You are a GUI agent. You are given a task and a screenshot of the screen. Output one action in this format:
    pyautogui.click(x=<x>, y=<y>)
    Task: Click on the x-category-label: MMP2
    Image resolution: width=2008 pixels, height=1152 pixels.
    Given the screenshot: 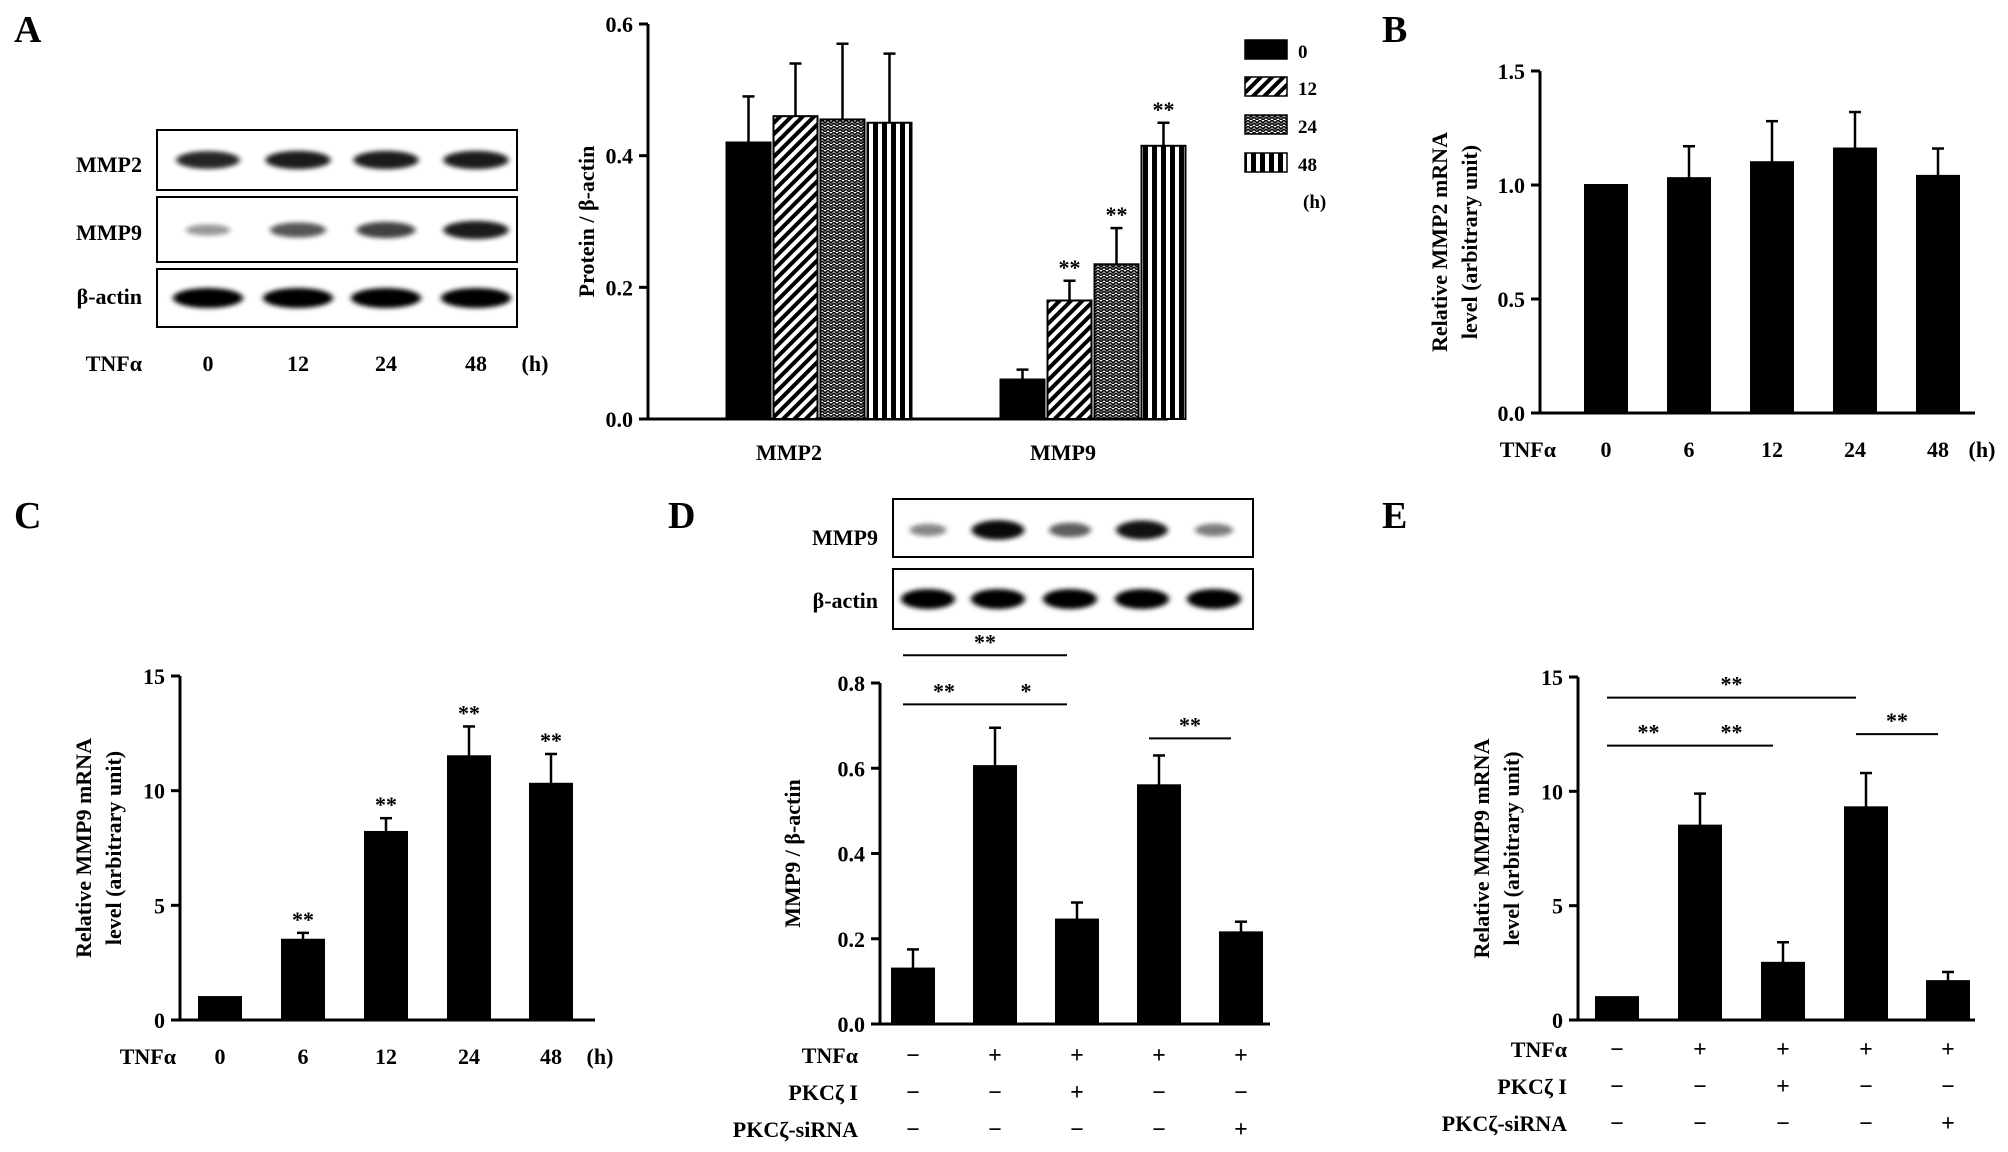 What is the action you would take?
    pyautogui.click(x=789, y=452)
    